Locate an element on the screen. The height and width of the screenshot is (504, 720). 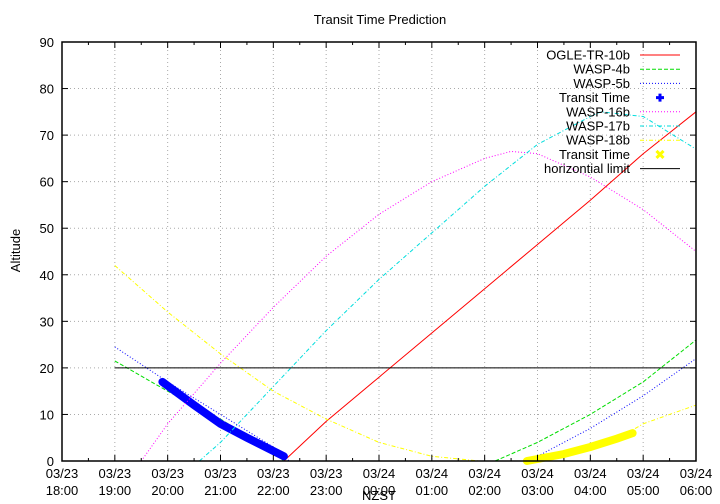
legend-plus-marker-icon is located at coordinates (660, 97).